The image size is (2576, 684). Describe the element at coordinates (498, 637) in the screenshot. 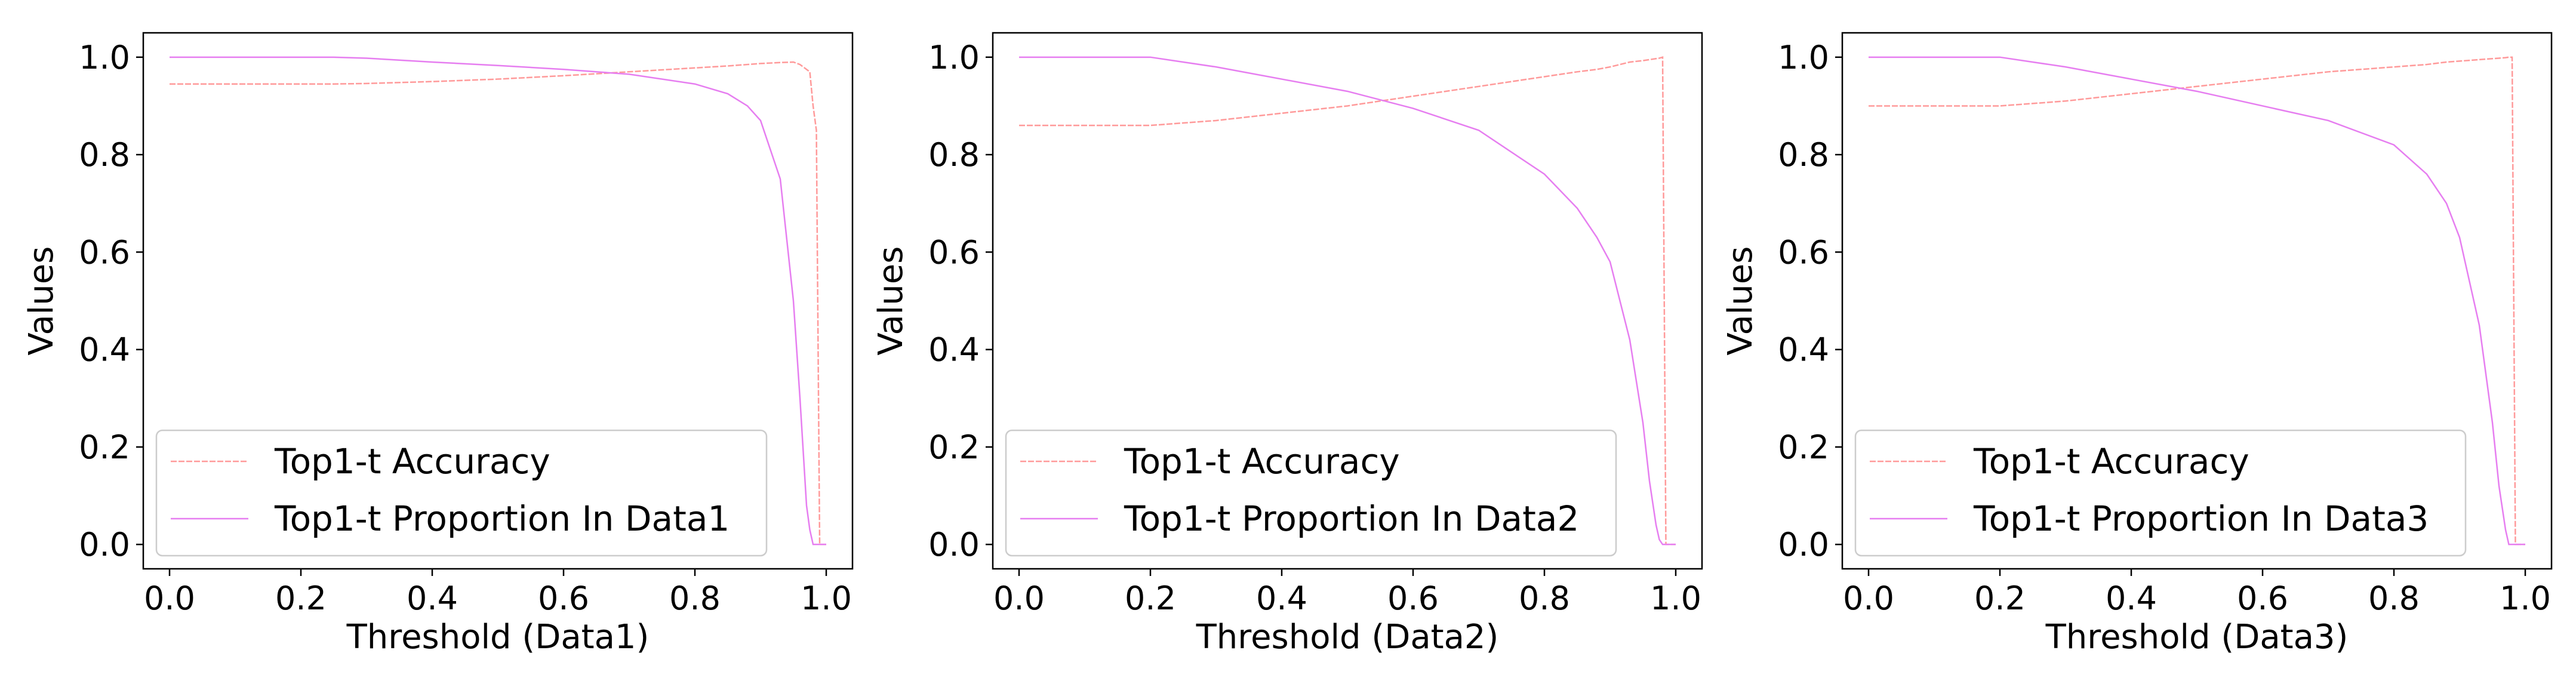

I see `x-axis-label: Threshold (Data1)` at that location.